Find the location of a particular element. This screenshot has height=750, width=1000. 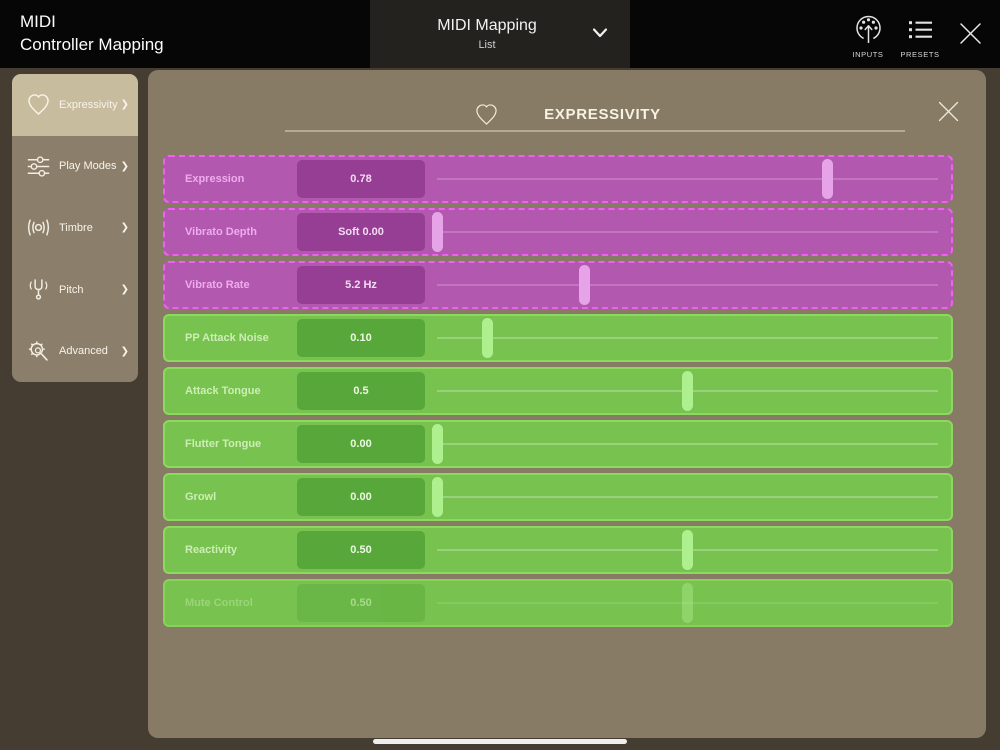

slider-label: Mute Control is located at coordinates (219, 603).